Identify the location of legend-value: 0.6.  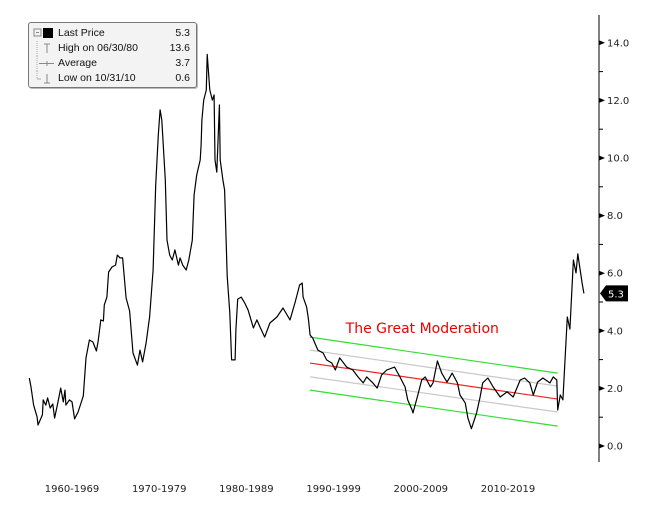
(182, 78).